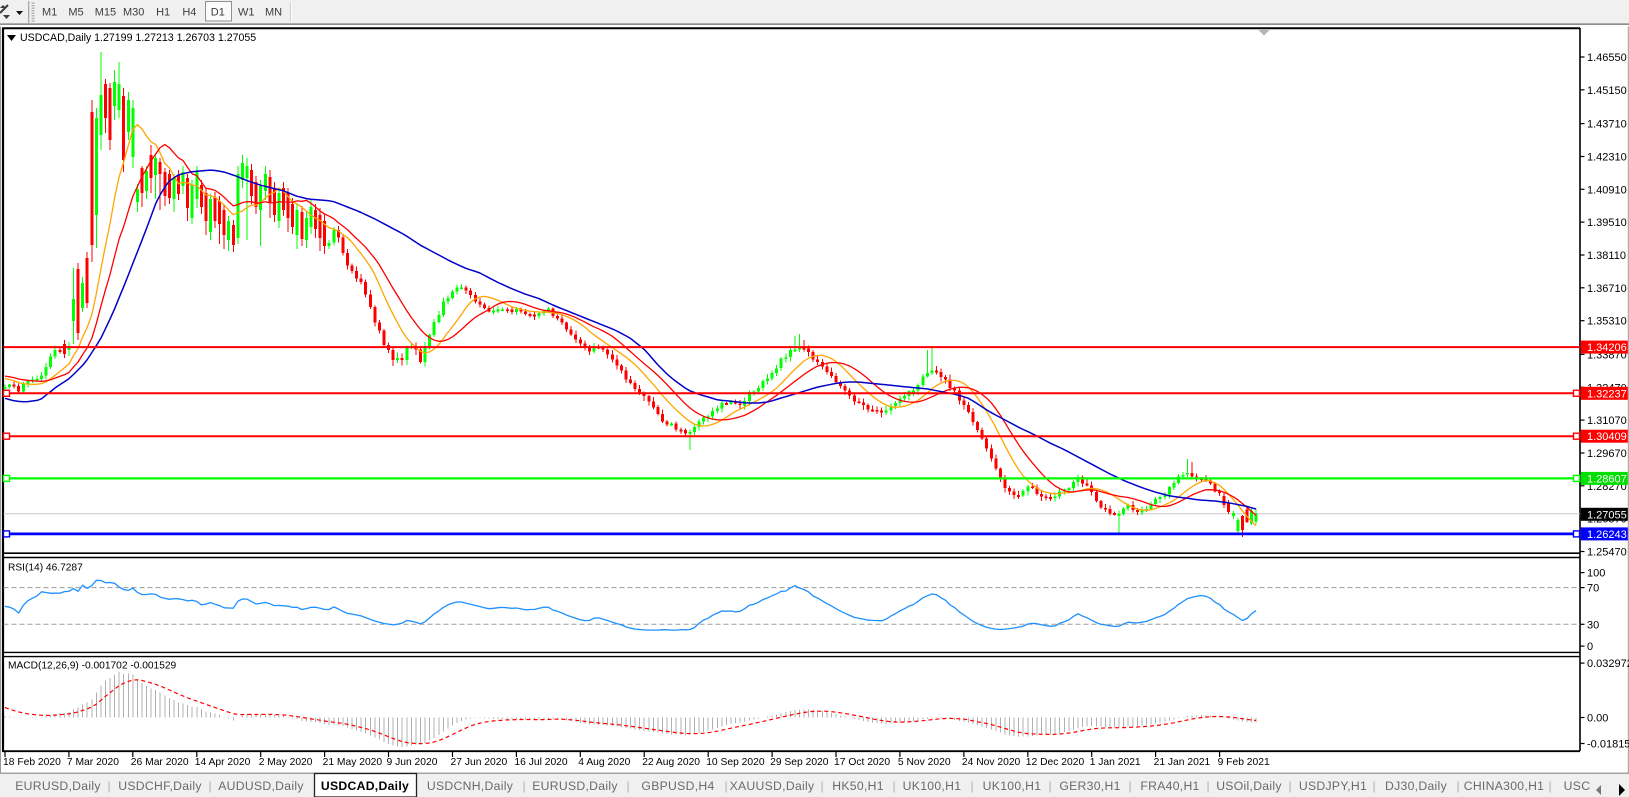  What do you see at coordinates (160, 786) in the screenshot?
I see `svg-text: USDCHF,Daily` at bounding box center [160, 786].